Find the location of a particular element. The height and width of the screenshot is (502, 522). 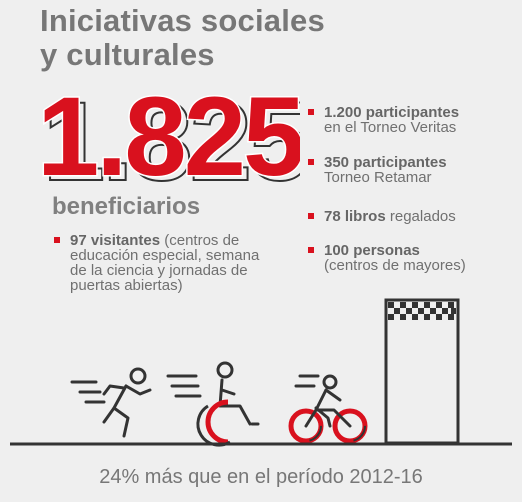

beneficiaries-number: 1.825 1.825 is located at coordinates (168, 141).